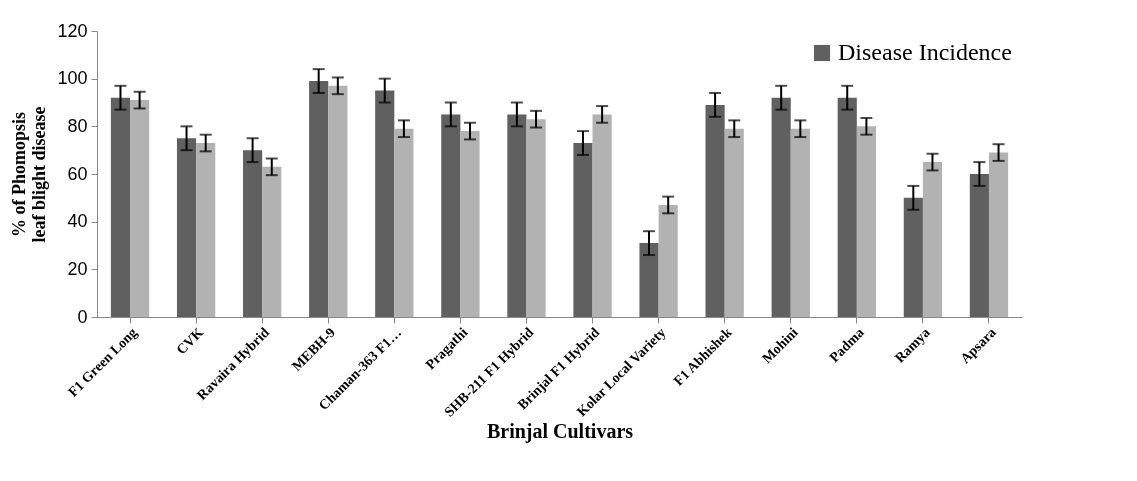  Describe the element at coordinates (77, 268) in the screenshot. I see `y-tick-label: 20` at that location.